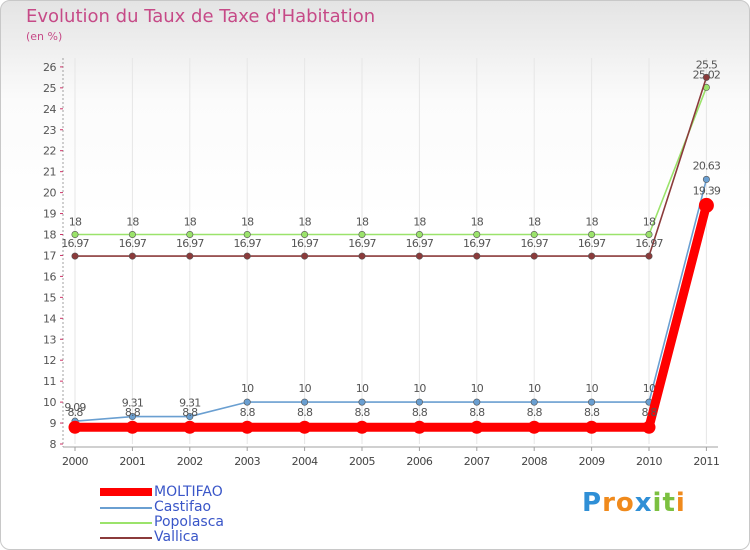 The image size is (750, 550). I want to click on y-tick-label: 16, so click(49, 276).